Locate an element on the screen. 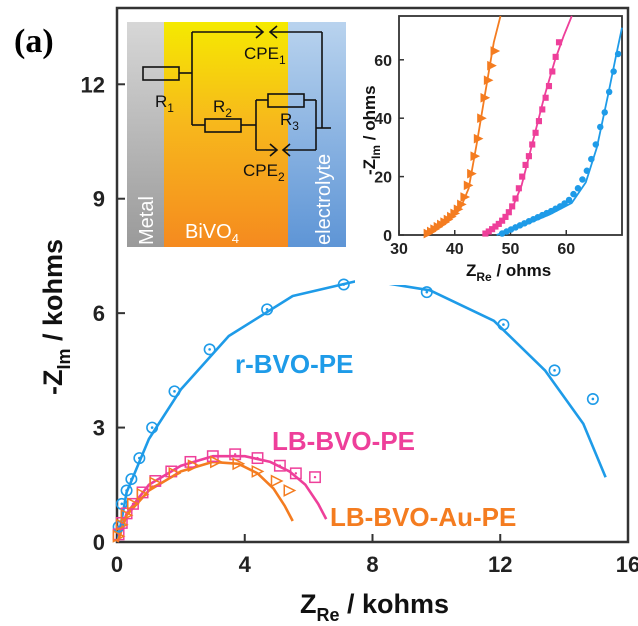 The height and width of the screenshot is (626, 638). inset-x-axis-label: ZRe / ohms is located at coordinates (508, 272).